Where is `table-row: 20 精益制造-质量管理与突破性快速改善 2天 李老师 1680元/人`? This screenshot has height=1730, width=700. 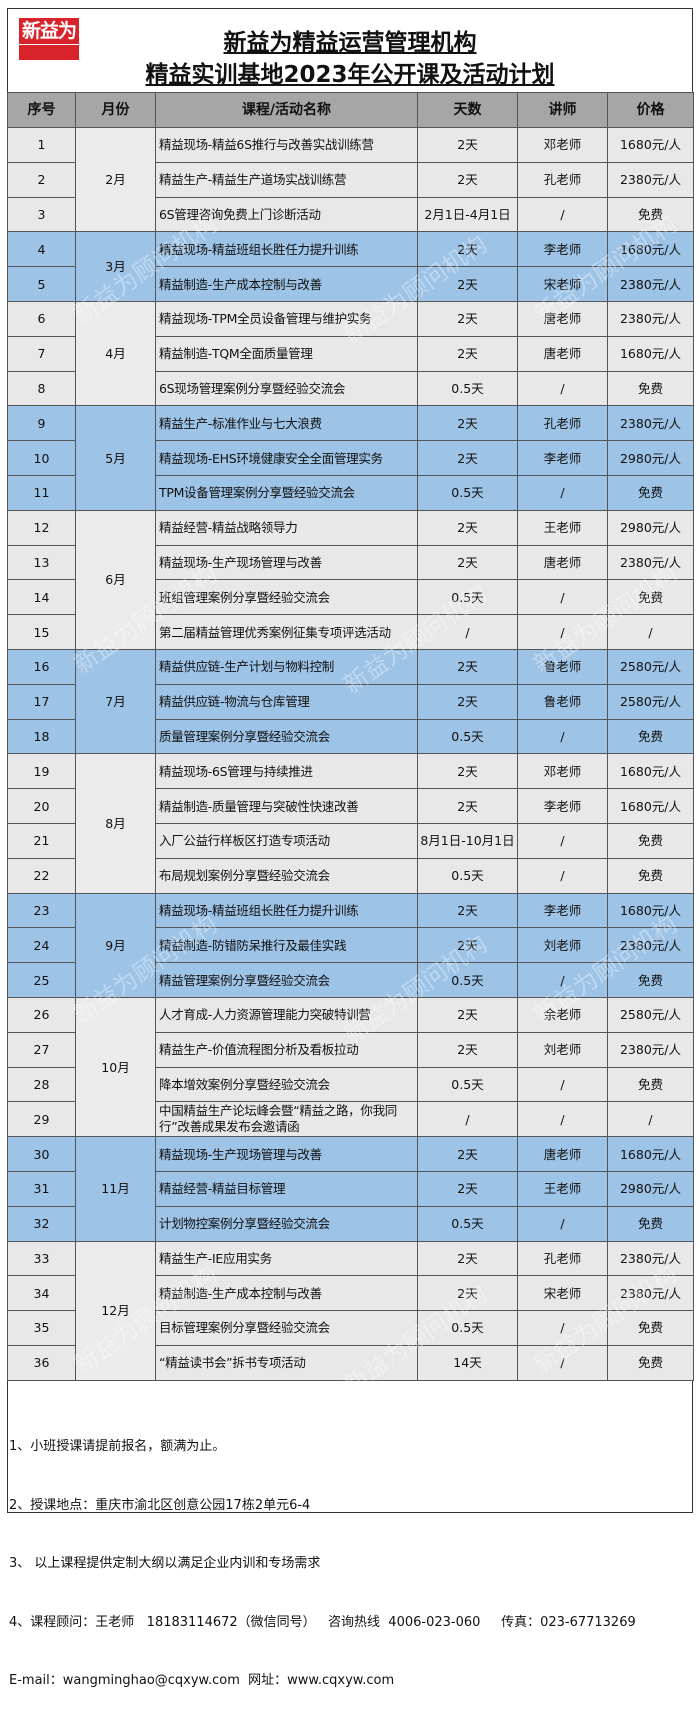
table-row: 20 精益制造-质量管理与突破性快速改善 2天 李老师 1680元/人 is located at coordinates (350, 806).